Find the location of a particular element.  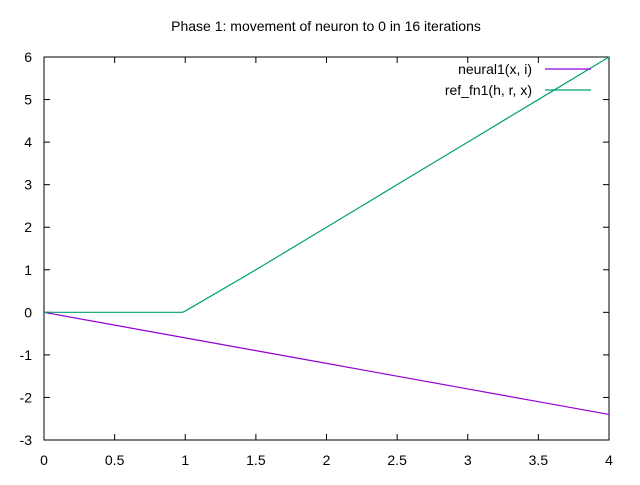

y-tick-label: 0 is located at coordinates (28, 312).